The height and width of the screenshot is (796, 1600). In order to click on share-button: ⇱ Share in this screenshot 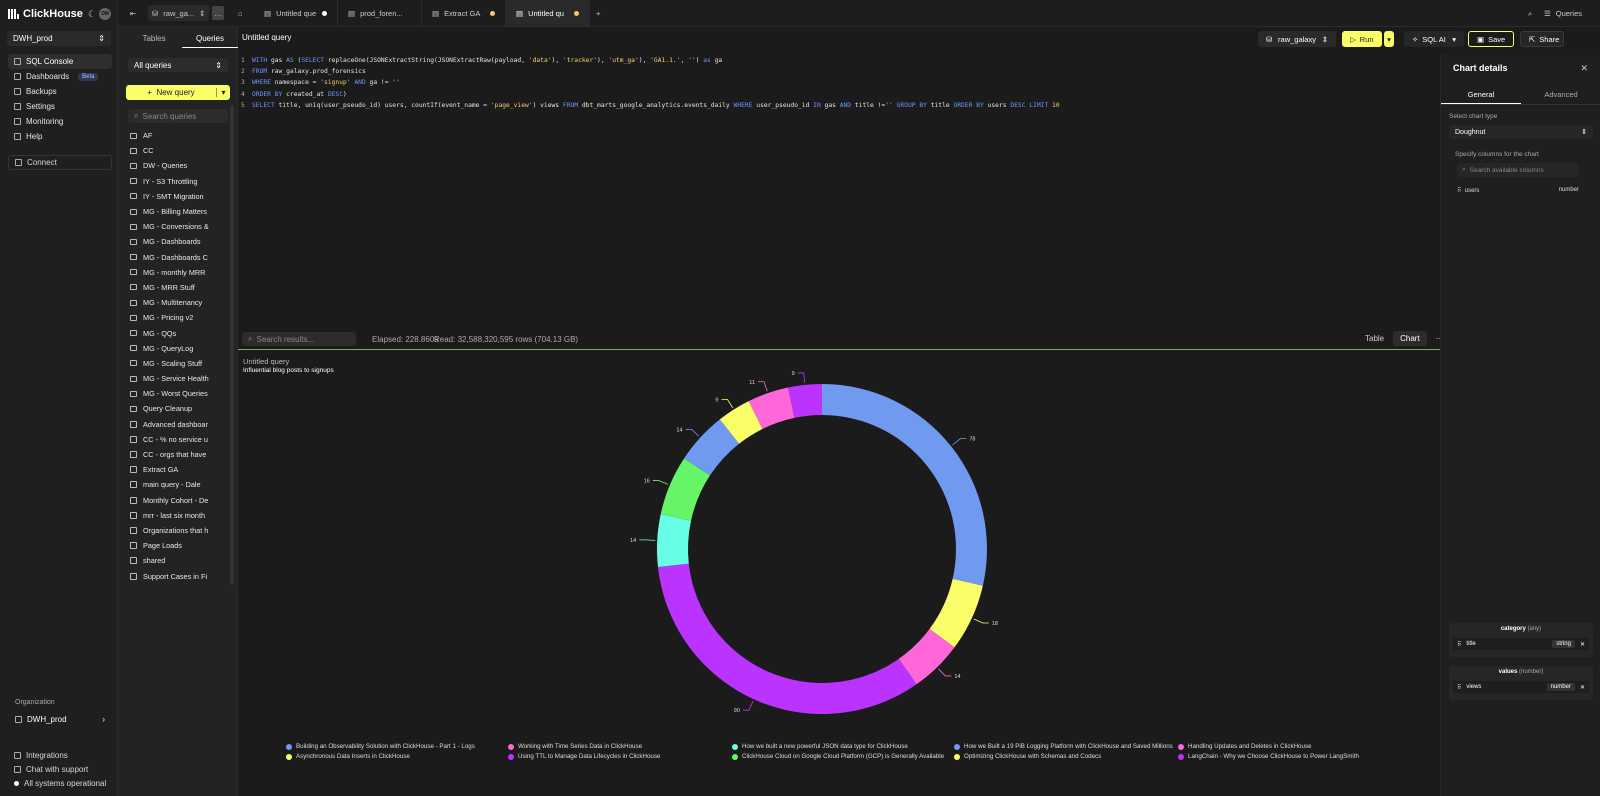, I will do `click(1542, 39)`.